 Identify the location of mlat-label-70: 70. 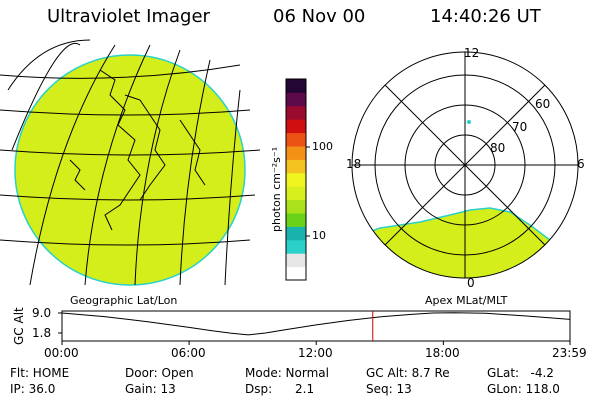
(520, 127).